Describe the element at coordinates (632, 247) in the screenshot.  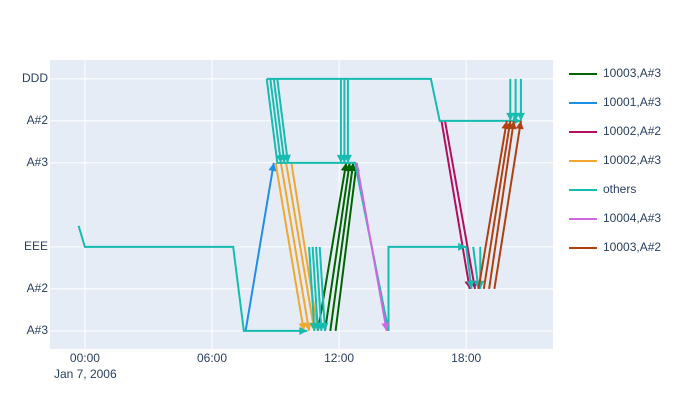
I see `legend-label: 10003,A#2` at that location.